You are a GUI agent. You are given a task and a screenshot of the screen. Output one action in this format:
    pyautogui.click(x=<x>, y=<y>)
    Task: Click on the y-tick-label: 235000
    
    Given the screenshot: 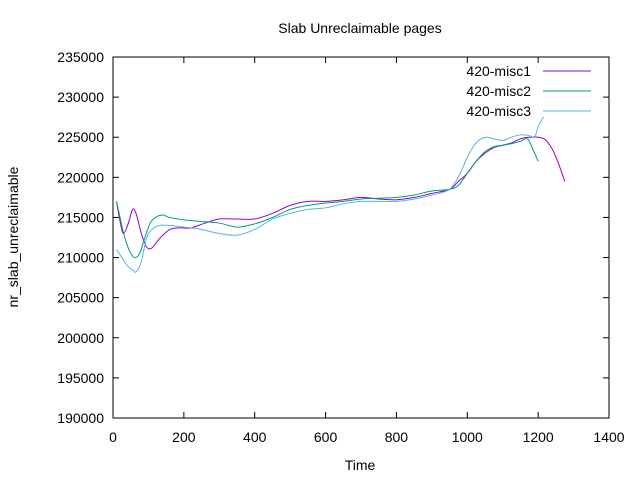 What is the action you would take?
    pyautogui.click(x=80, y=57)
    